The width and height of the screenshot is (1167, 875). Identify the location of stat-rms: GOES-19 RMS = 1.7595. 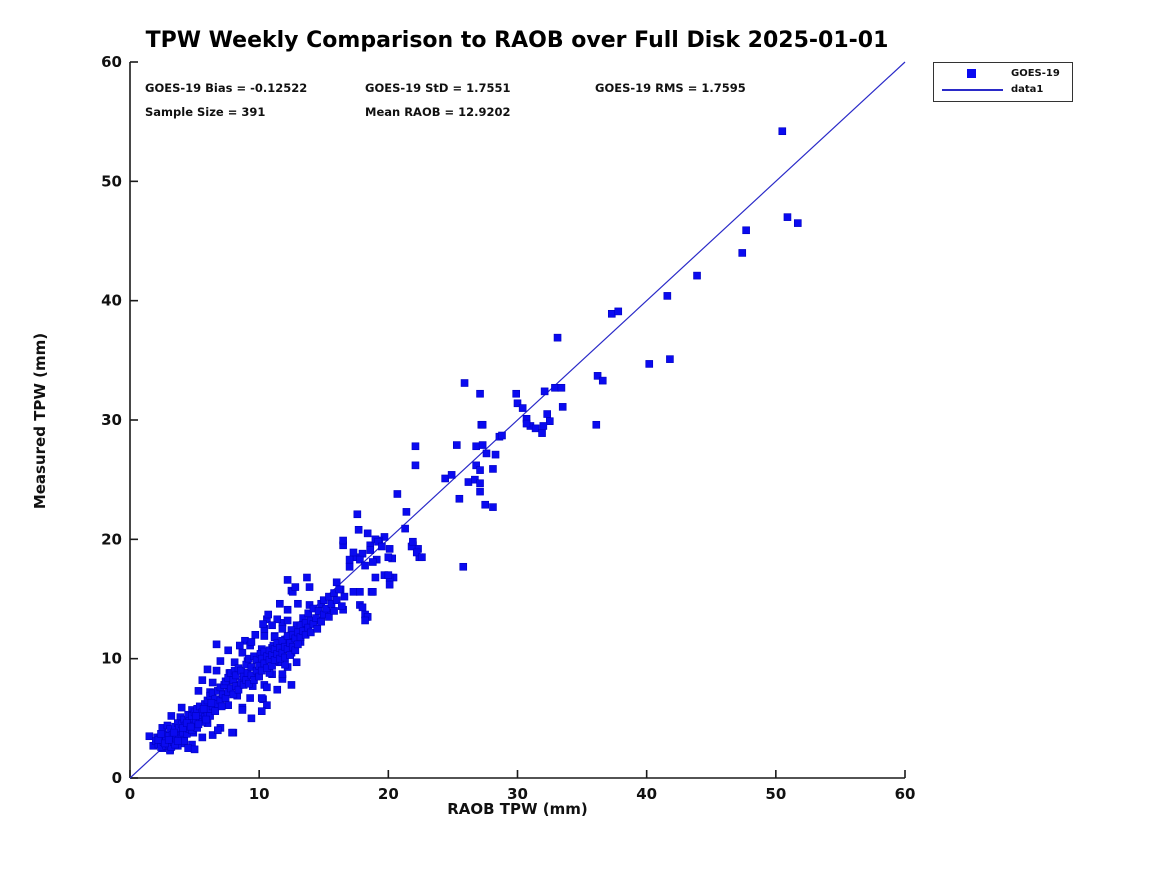
(670, 88).